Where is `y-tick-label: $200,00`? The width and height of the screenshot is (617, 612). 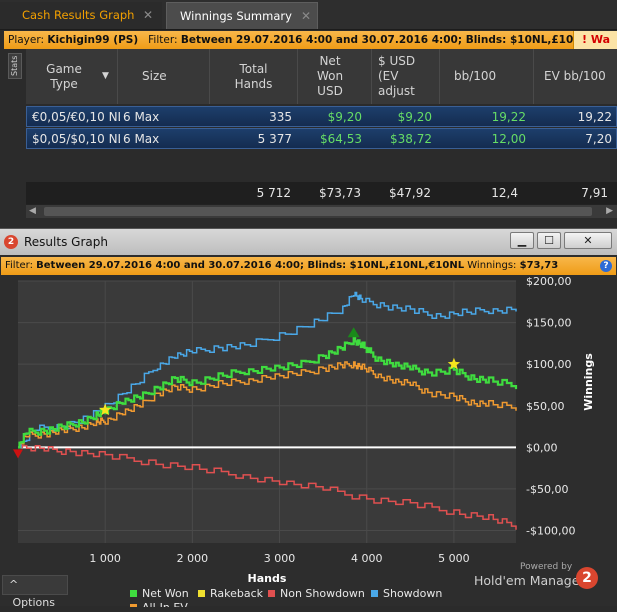
y-tick-label: $200,00 is located at coordinates (549, 282).